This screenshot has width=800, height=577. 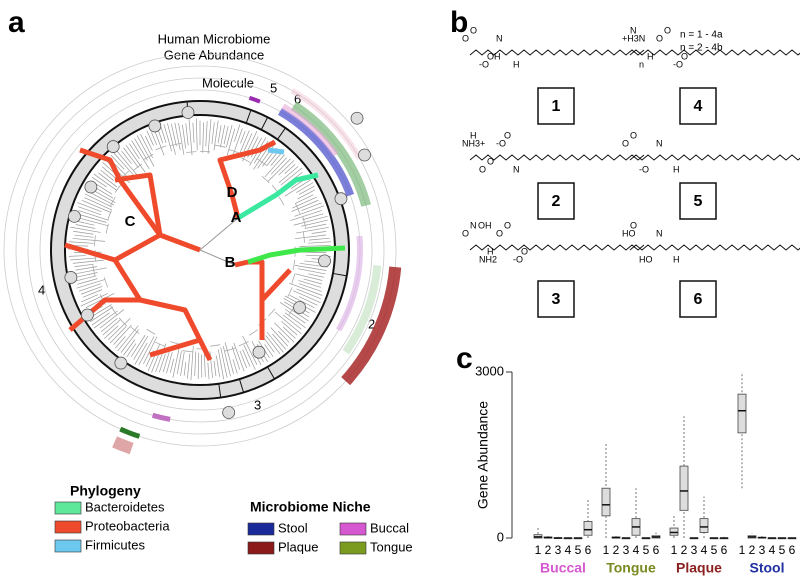 What do you see at coordinates (310, 507) in the screenshot?
I see `legend-title: Microbiome Niche` at bounding box center [310, 507].